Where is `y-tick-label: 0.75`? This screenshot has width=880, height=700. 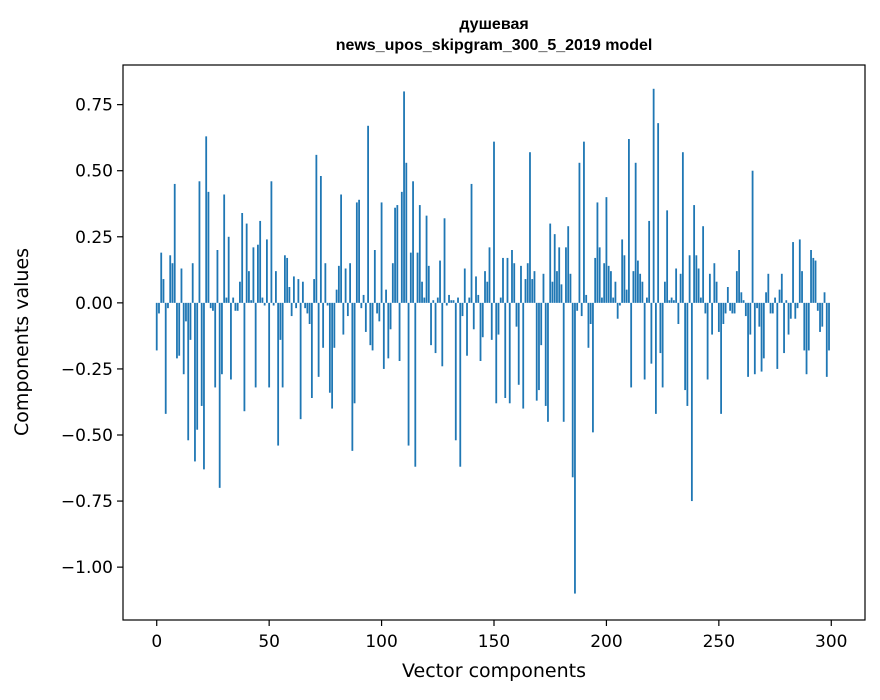 y-tick-label: 0.75 is located at coordinates (94, 106).